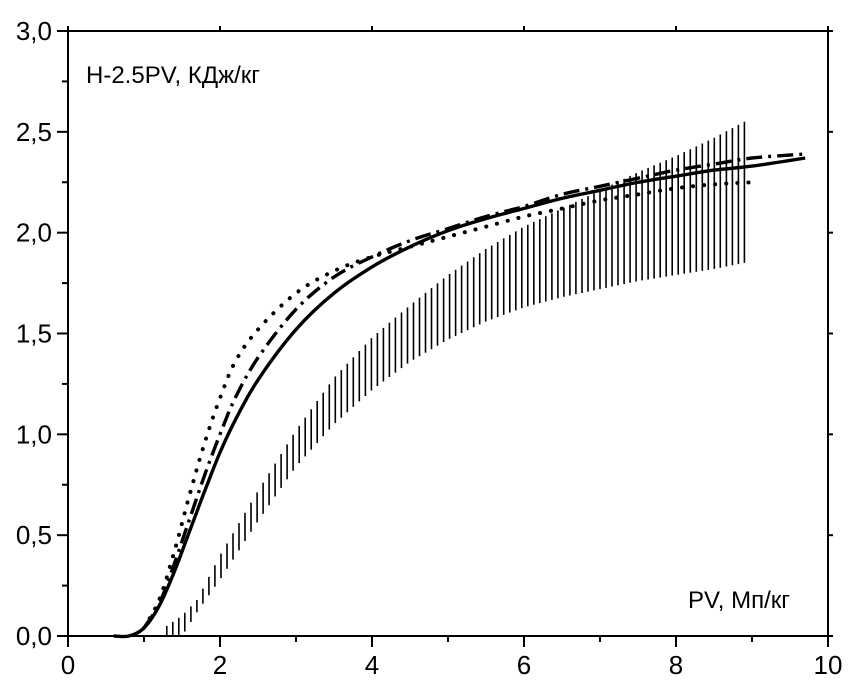 The image size is (848, 684). Describe the element at coordinates (739, 600) in the screenshot. I see `x-axis-title: PV, Мп/кг` at that location.